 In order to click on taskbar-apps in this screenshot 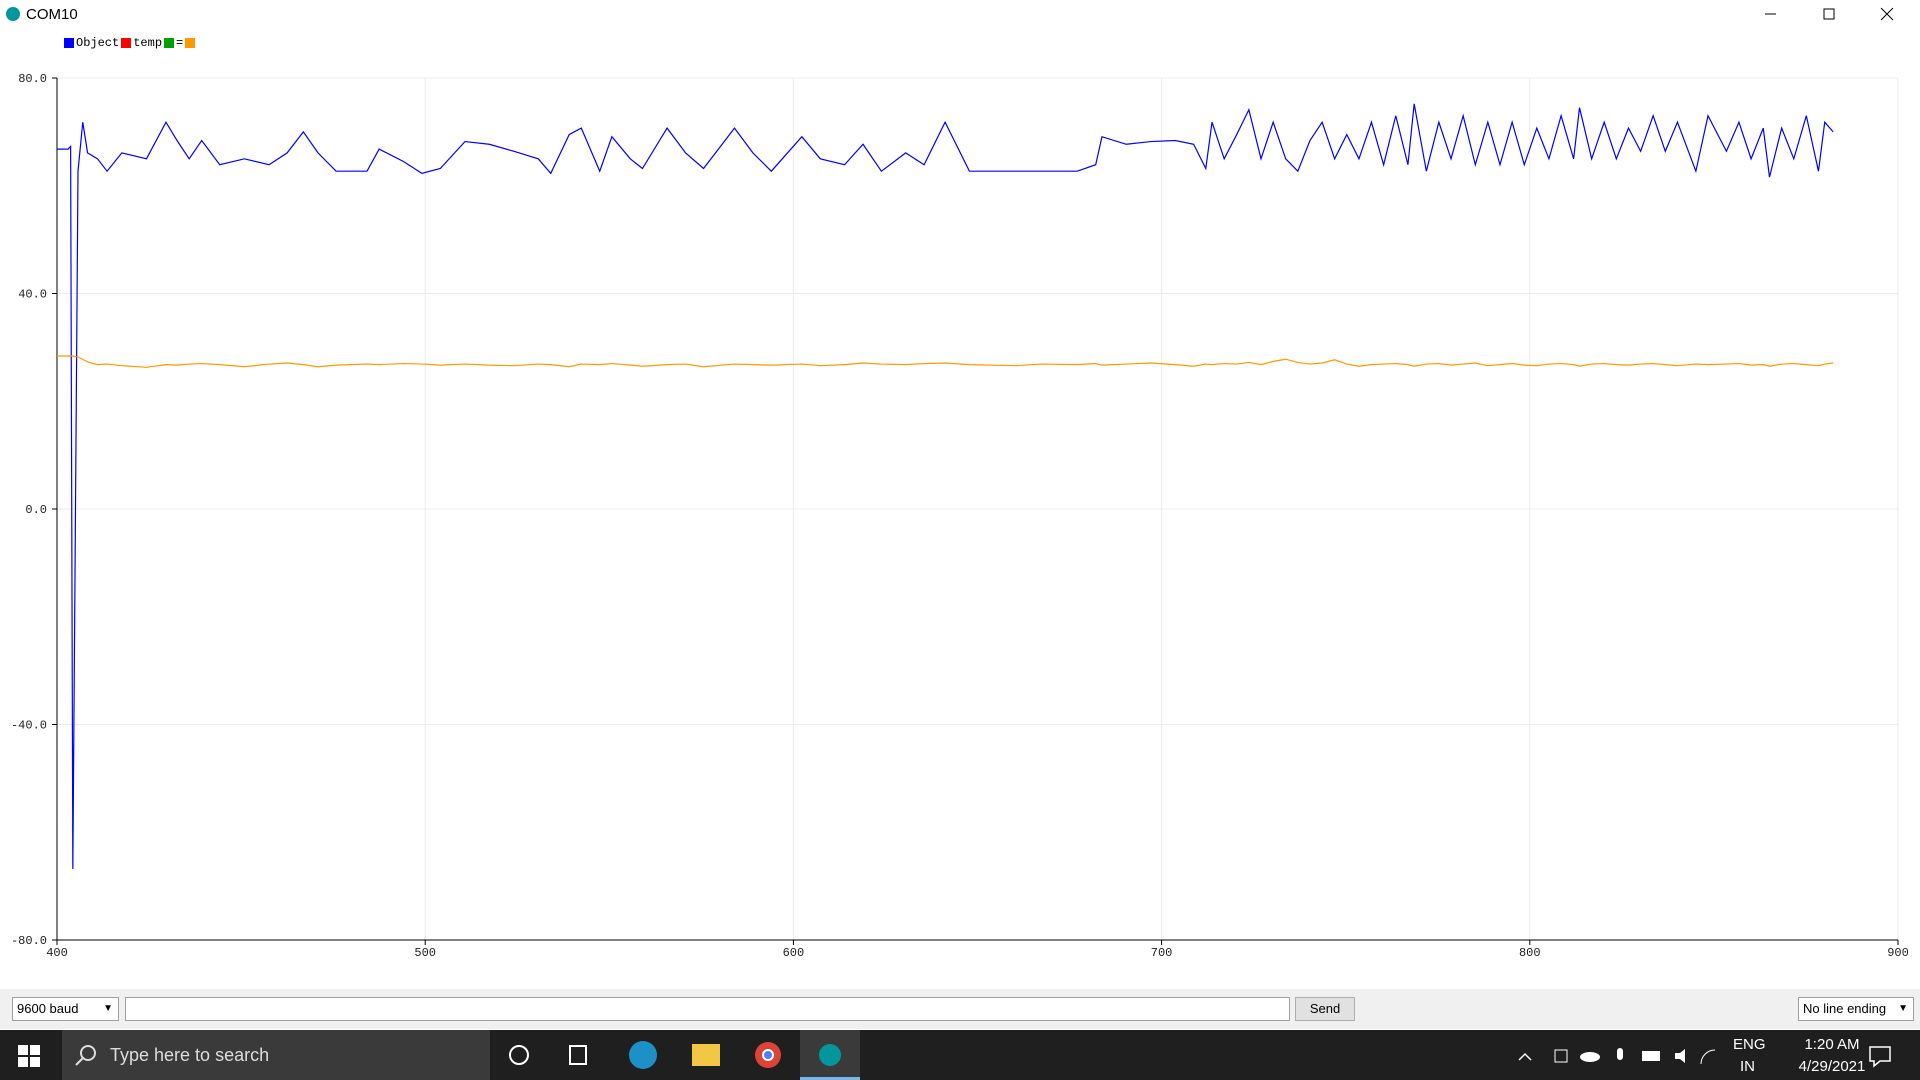, I will do `click(685, 1055)`.